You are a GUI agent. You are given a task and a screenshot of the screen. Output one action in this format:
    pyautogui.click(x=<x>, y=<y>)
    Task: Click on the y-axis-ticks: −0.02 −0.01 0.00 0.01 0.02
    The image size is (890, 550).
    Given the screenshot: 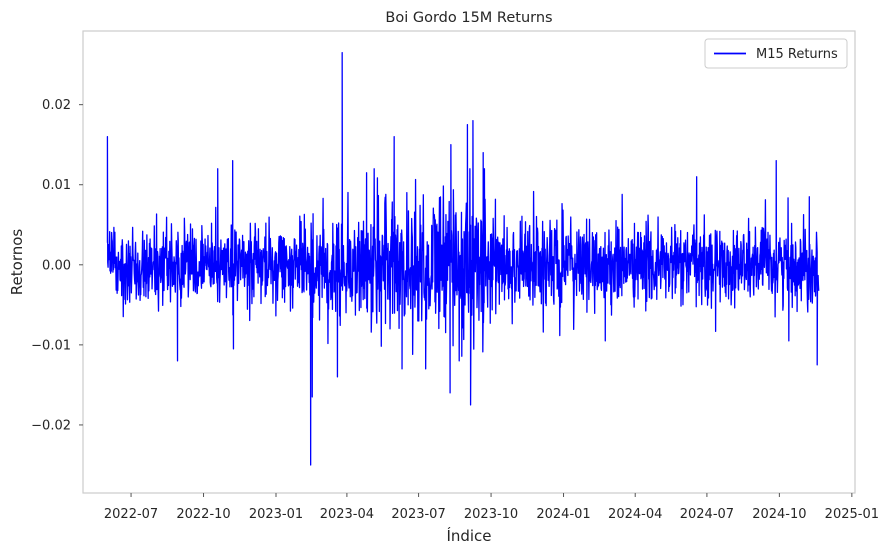 What is the action you would take?
    pyautogui.click(x=57, y=265)
    